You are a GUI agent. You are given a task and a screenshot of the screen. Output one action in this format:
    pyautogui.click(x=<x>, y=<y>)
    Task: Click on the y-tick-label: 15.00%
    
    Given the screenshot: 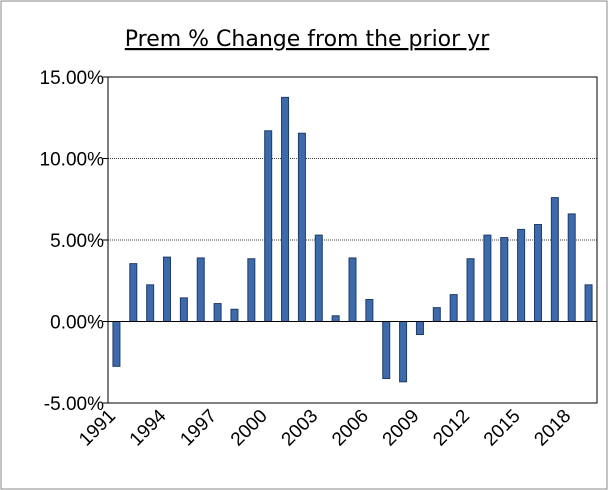 What is the action you would take?
    pyautogui.click(x=72, y=78)
    